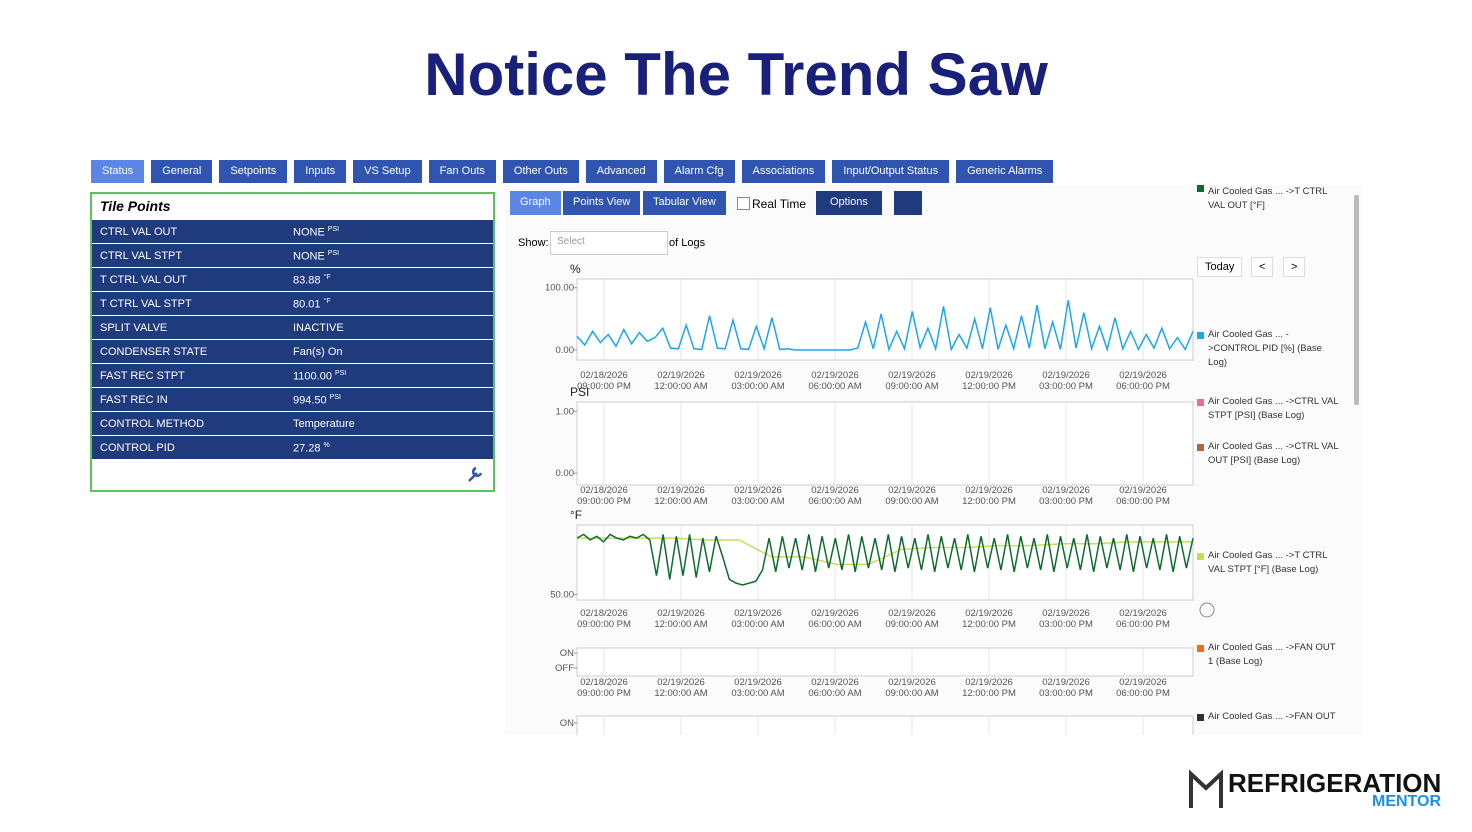 This screenshot has height=832, width=1472. I want to click on point-value: 80.01 °F, so click(312, 304).